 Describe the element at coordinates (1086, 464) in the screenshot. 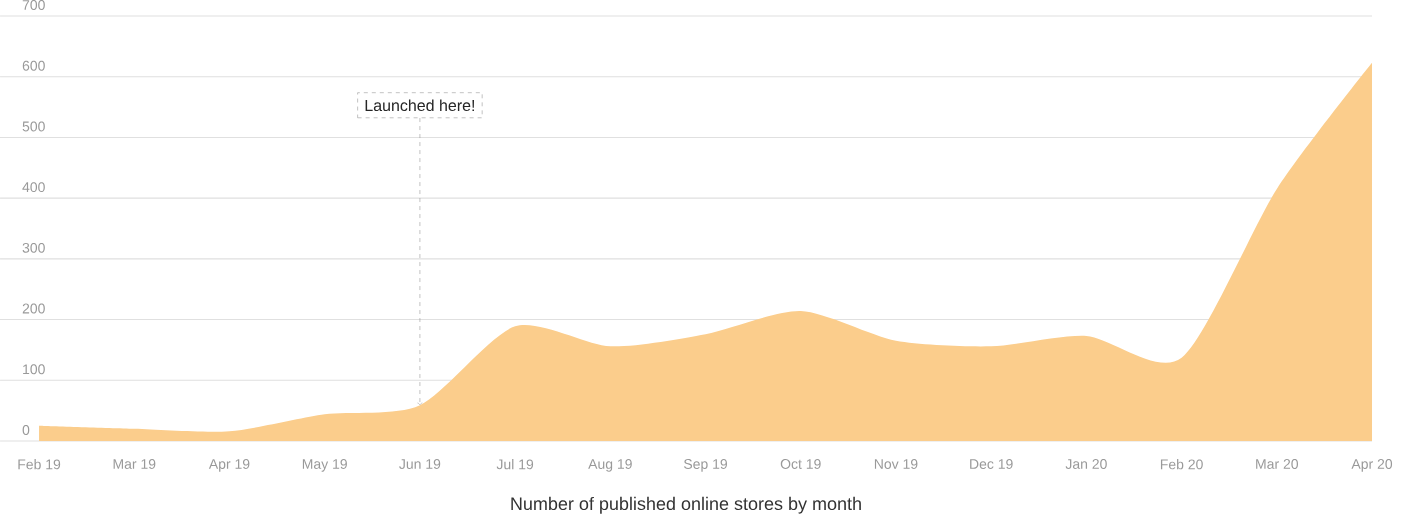

I see `x-tick-label: Jan 20` at that location.